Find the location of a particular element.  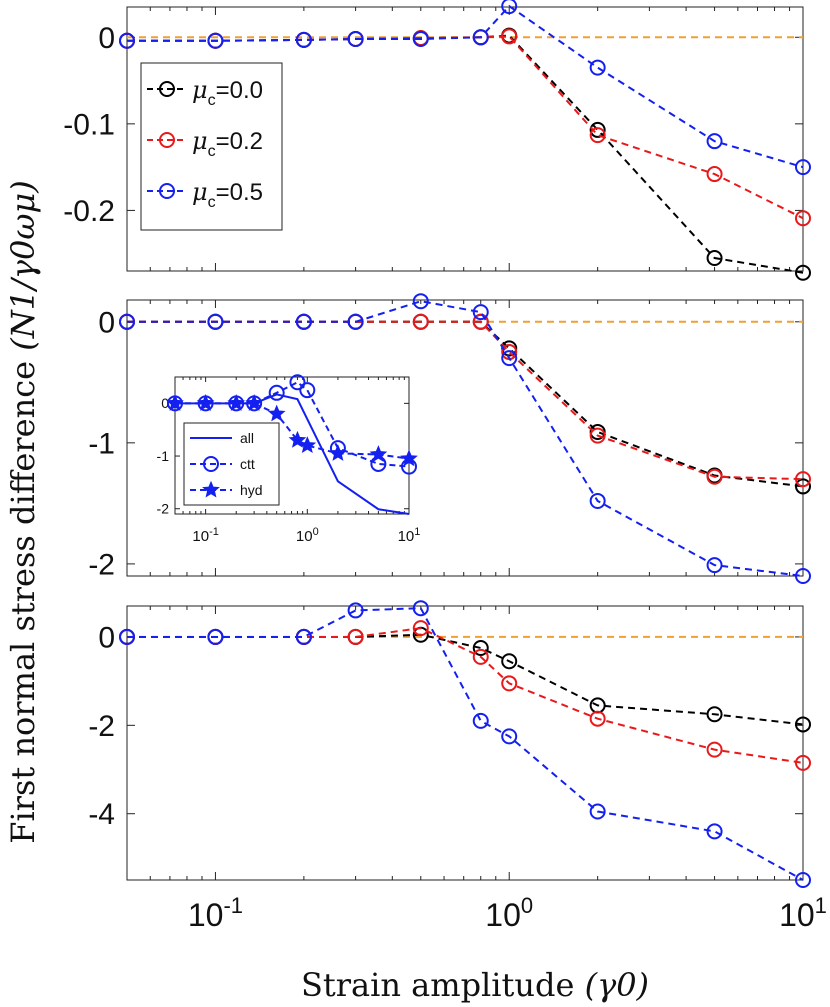

legend-entry: μc=0.5 is located at coordinates (205, 194).